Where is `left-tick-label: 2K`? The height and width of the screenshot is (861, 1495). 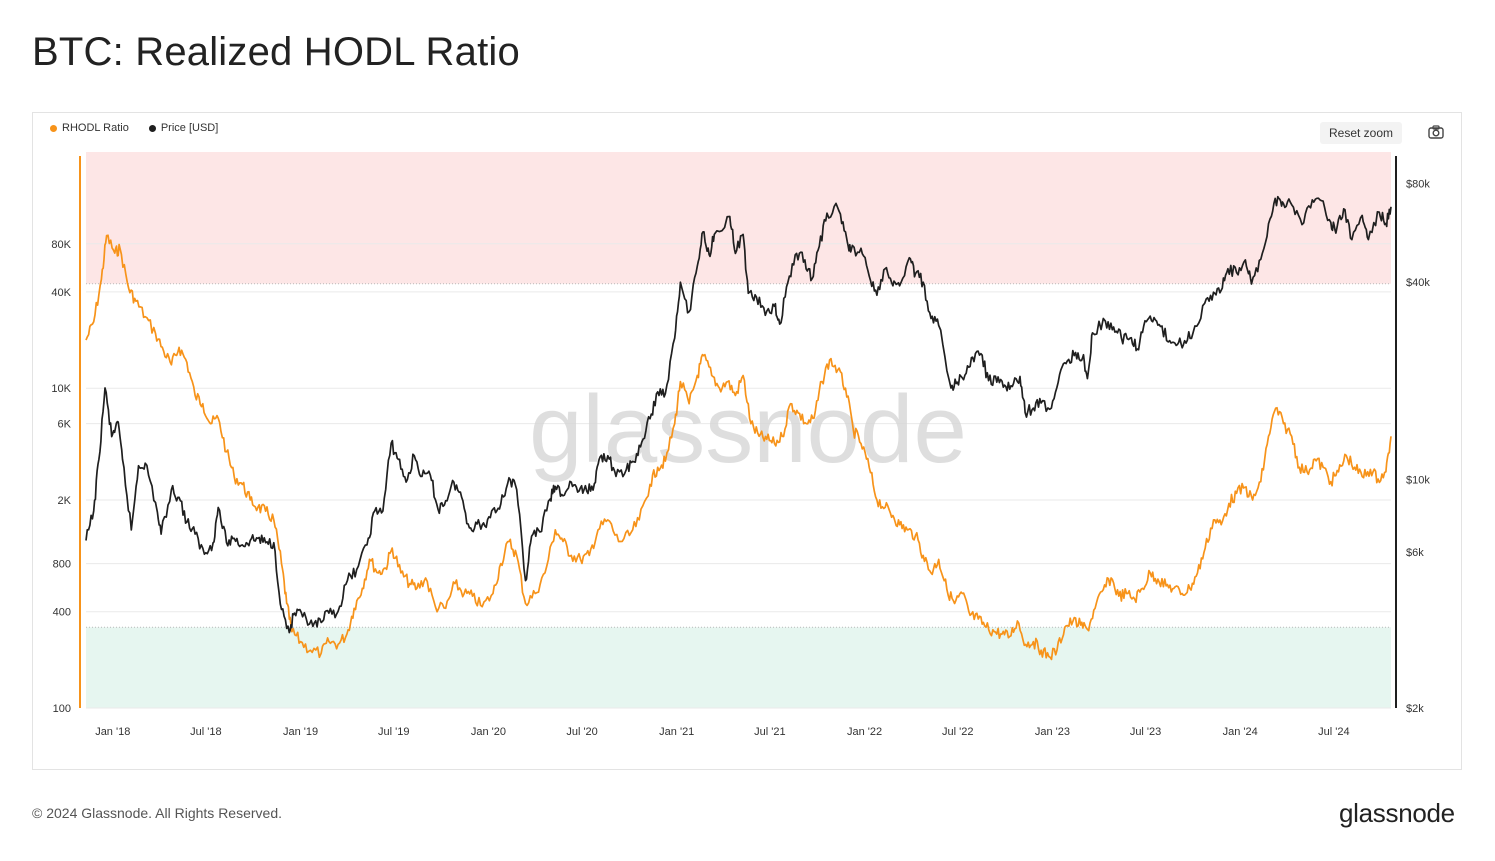
left-tick-label: 2K is located at coordinates (65, 501).